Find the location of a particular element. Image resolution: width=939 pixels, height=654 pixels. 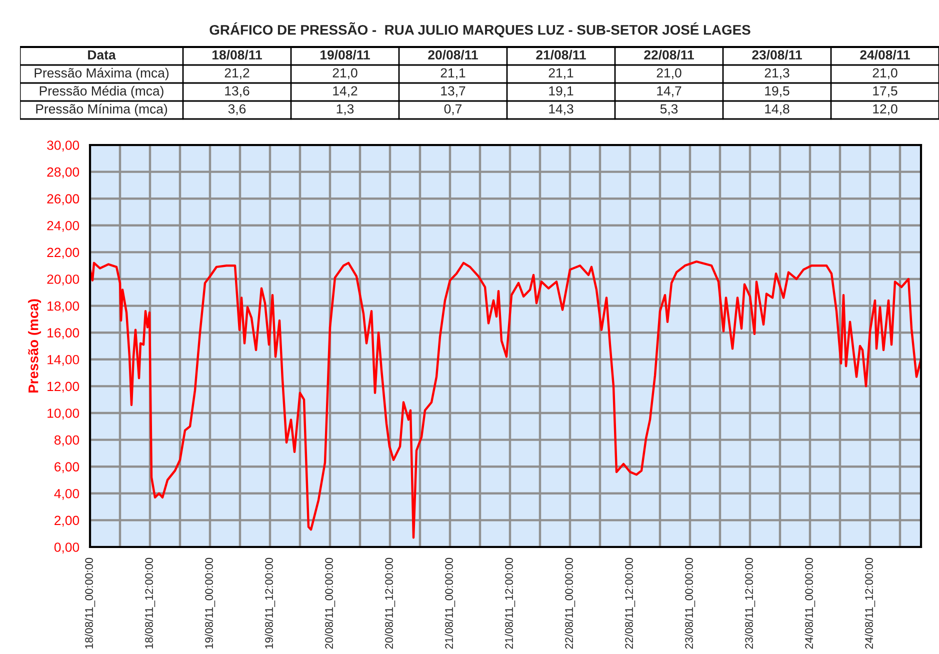

text: 5,3 is located at coordinates (669, 110).